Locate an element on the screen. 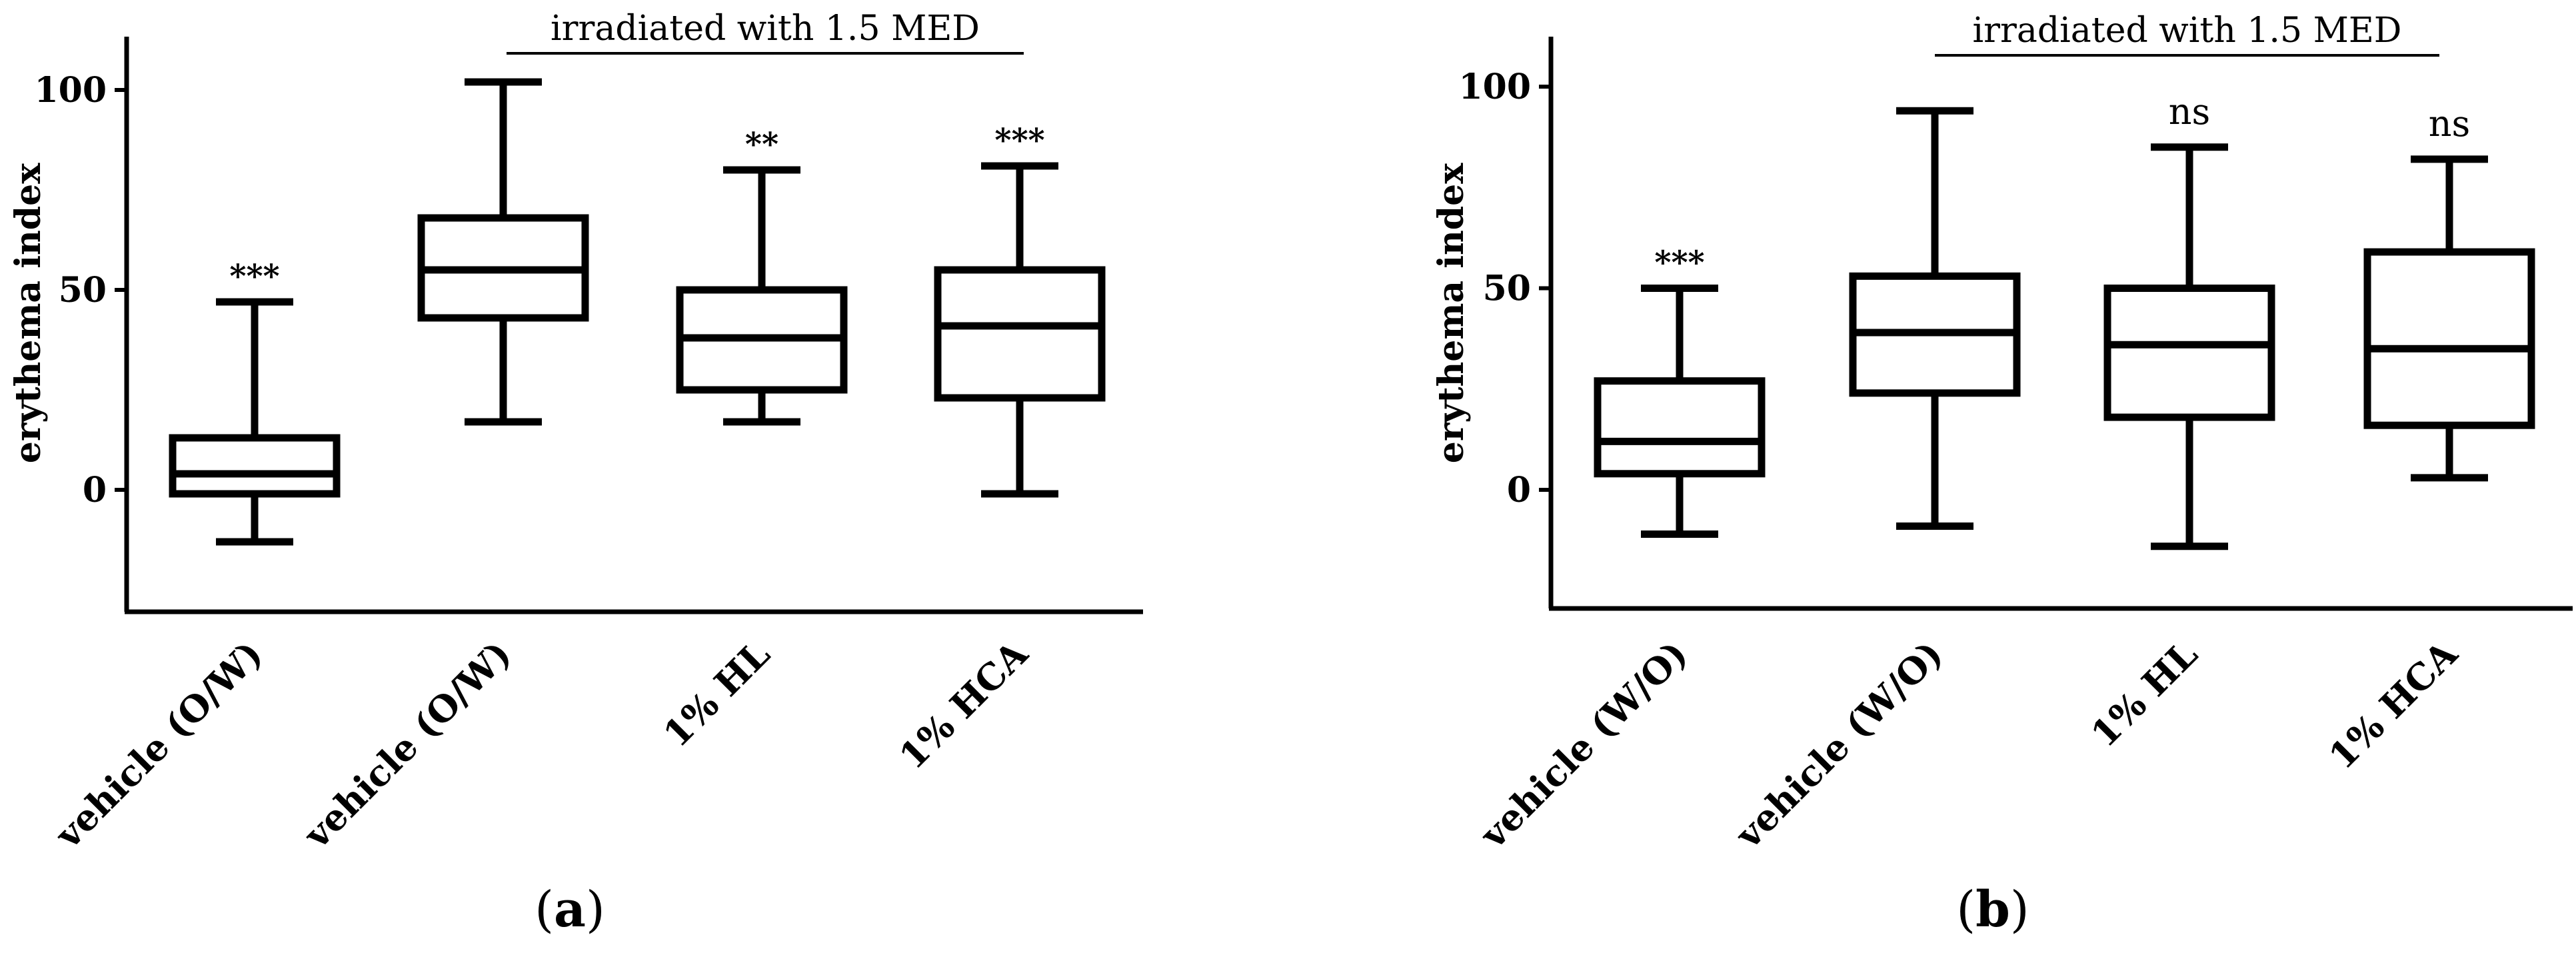 Image resolution: width=2576 pixels, height=953 pixels. box-plot-4: ns 1% HCA is located at coordinates (2428, 440).